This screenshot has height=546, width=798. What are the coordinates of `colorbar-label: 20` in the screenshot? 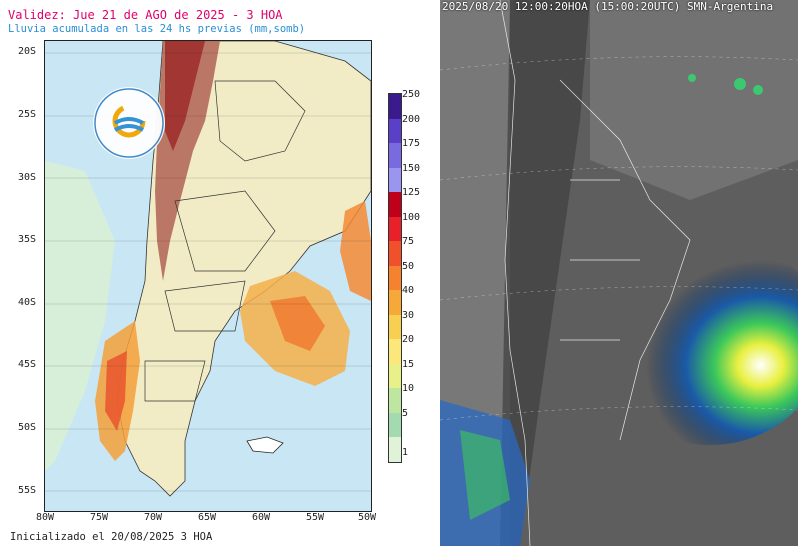 It's located at (408, 340).